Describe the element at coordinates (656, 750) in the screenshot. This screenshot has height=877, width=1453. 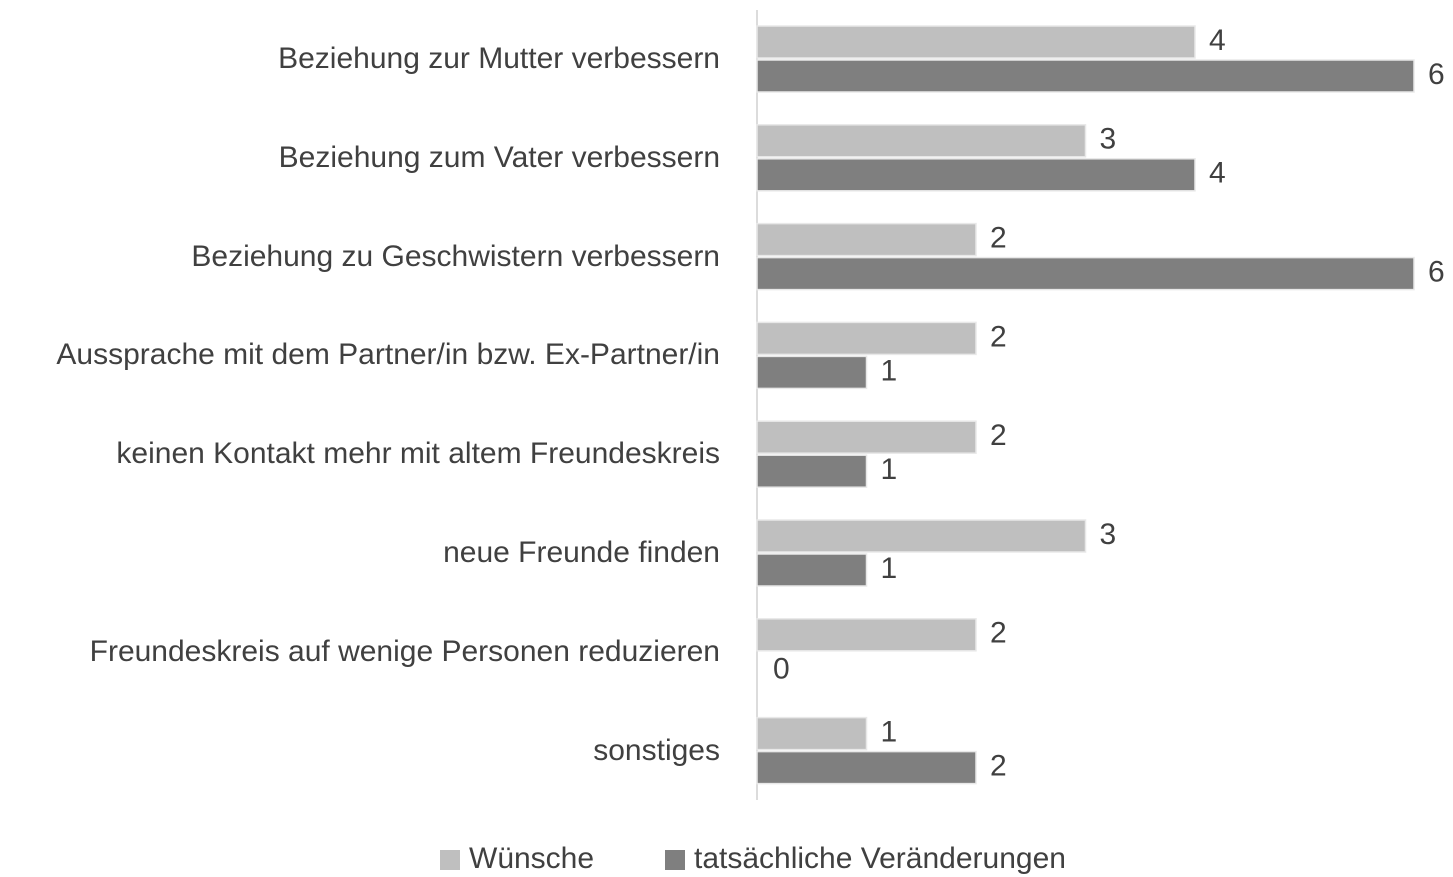
I see `category-label: sonstiges` at that location.